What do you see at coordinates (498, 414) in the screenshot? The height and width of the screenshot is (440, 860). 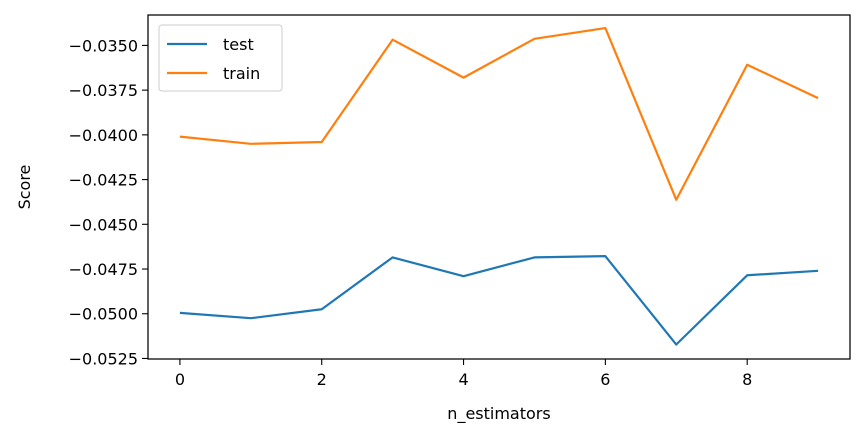 I see `x-axis-label: n_estimators` at bounding box center [498, 414].